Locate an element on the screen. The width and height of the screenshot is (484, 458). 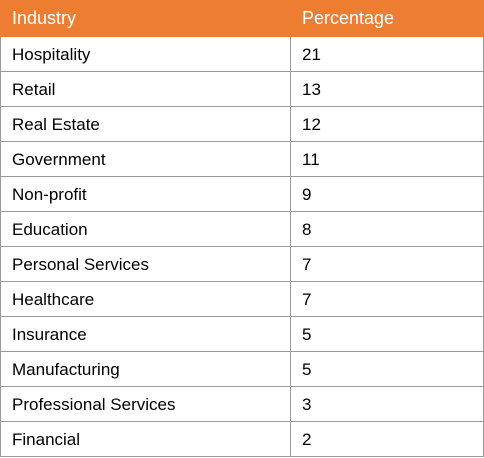
table-row: Retail 13 is located at coordinates (242, 89).